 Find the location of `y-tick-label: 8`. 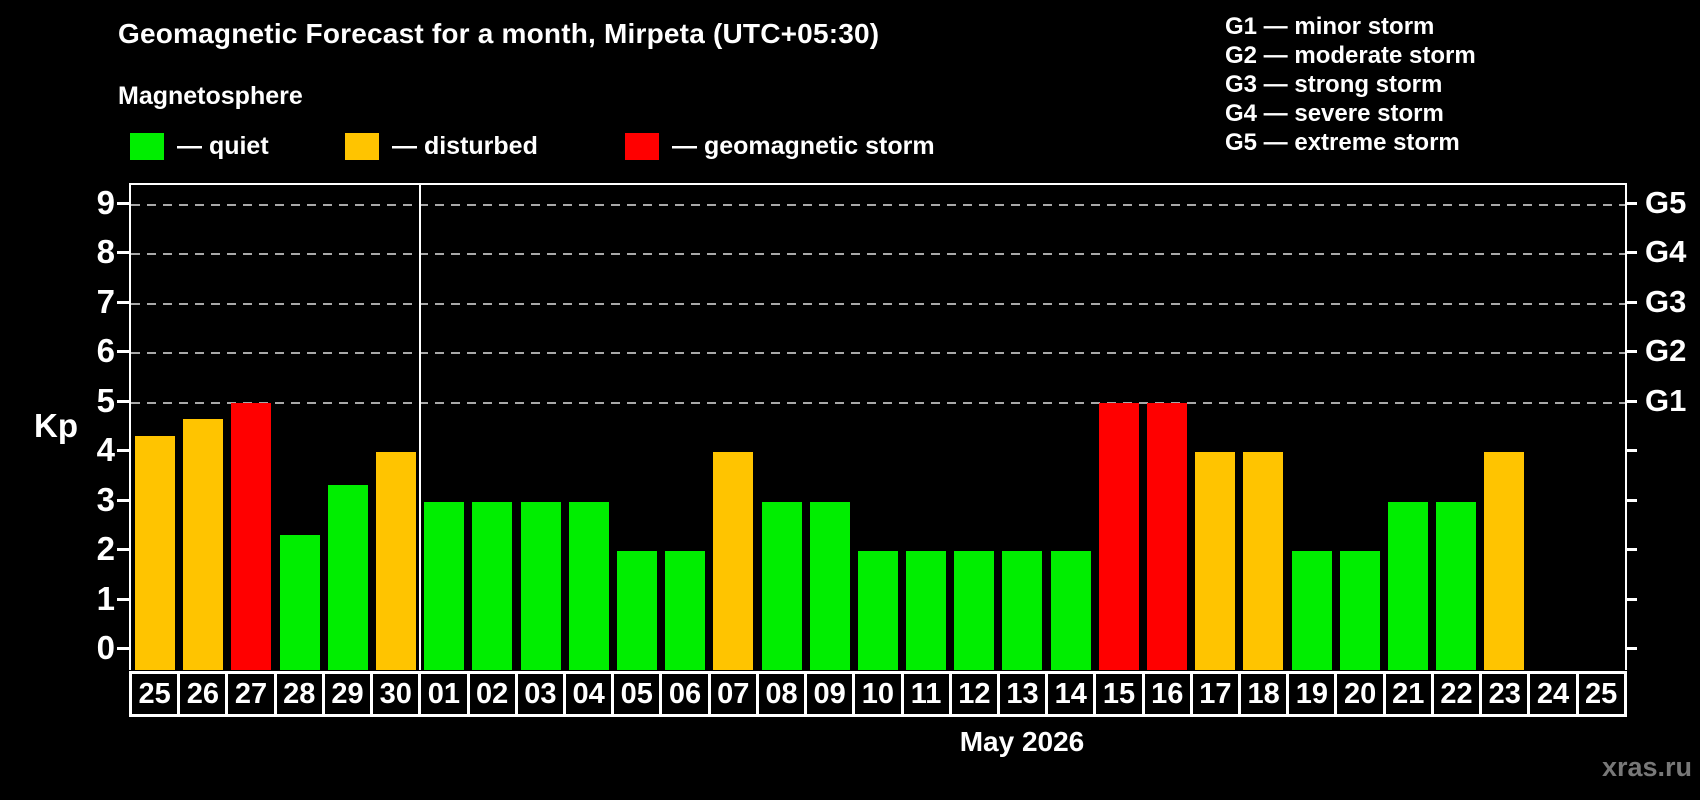

y-tick-label: 8 is located at coordinates (105, 252).